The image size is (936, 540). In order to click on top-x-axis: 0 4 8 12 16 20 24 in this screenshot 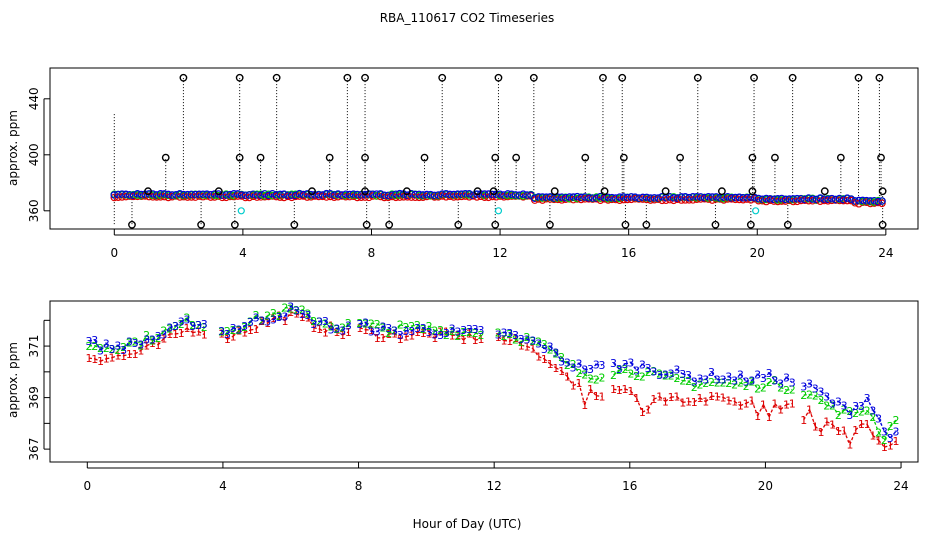, I will do `click(501, 244)`.